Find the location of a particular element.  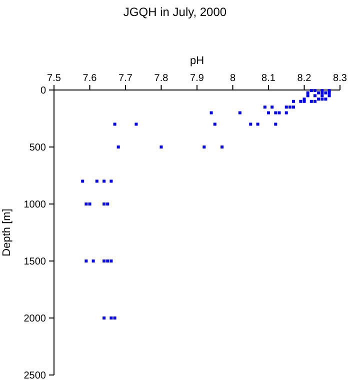

y-tick-label: 2500 is located at coordinates (35, 376).